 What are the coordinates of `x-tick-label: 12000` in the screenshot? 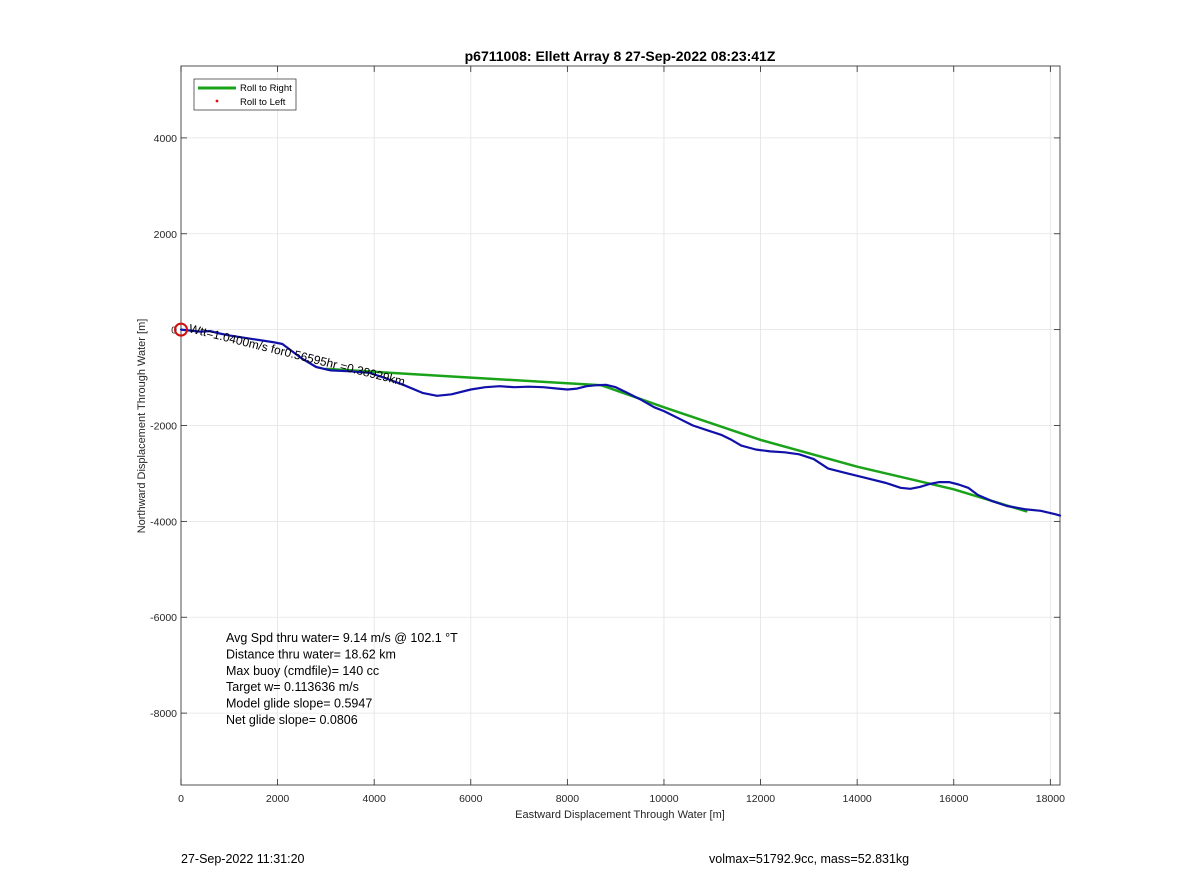 It's located at (760, 799).